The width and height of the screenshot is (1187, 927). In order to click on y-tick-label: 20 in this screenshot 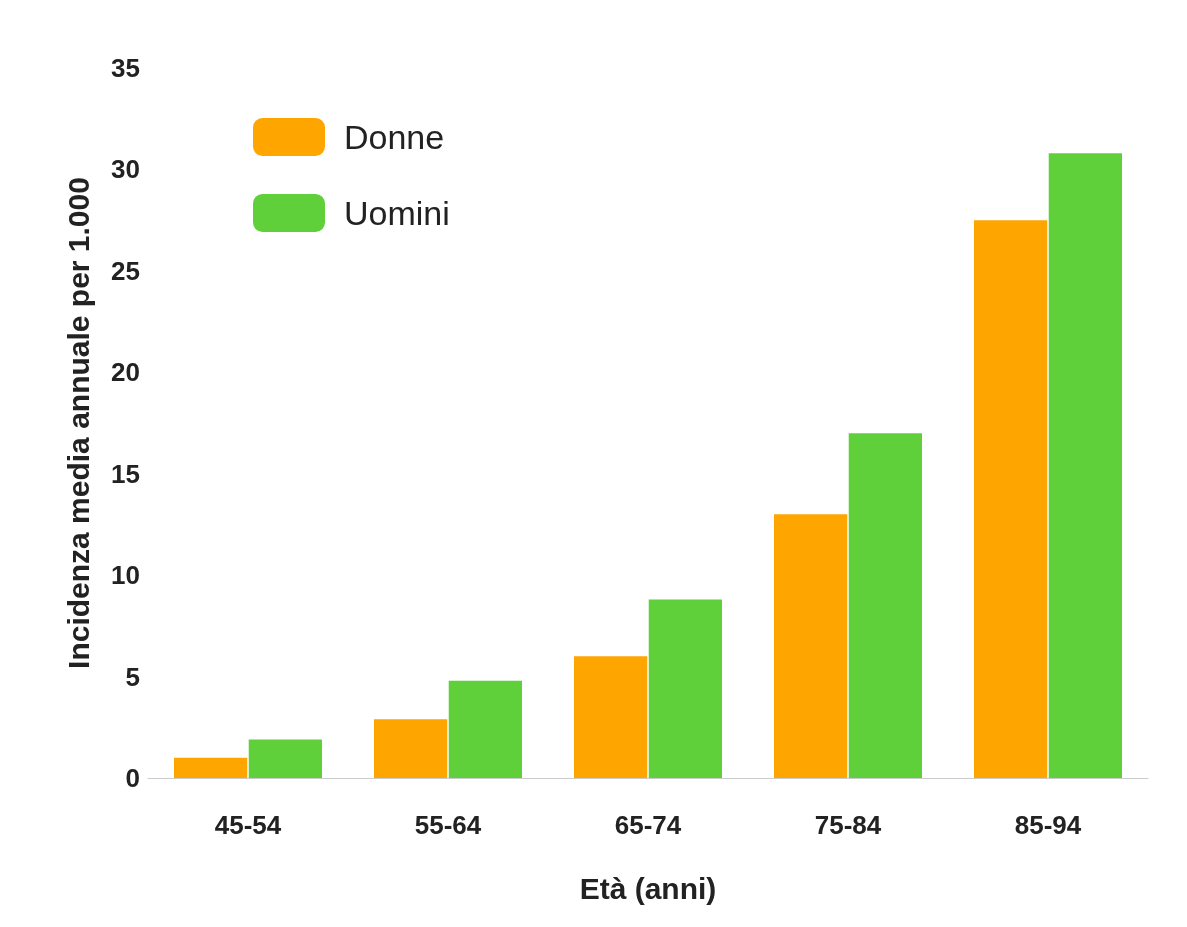, I will do `click(125, 372)`.